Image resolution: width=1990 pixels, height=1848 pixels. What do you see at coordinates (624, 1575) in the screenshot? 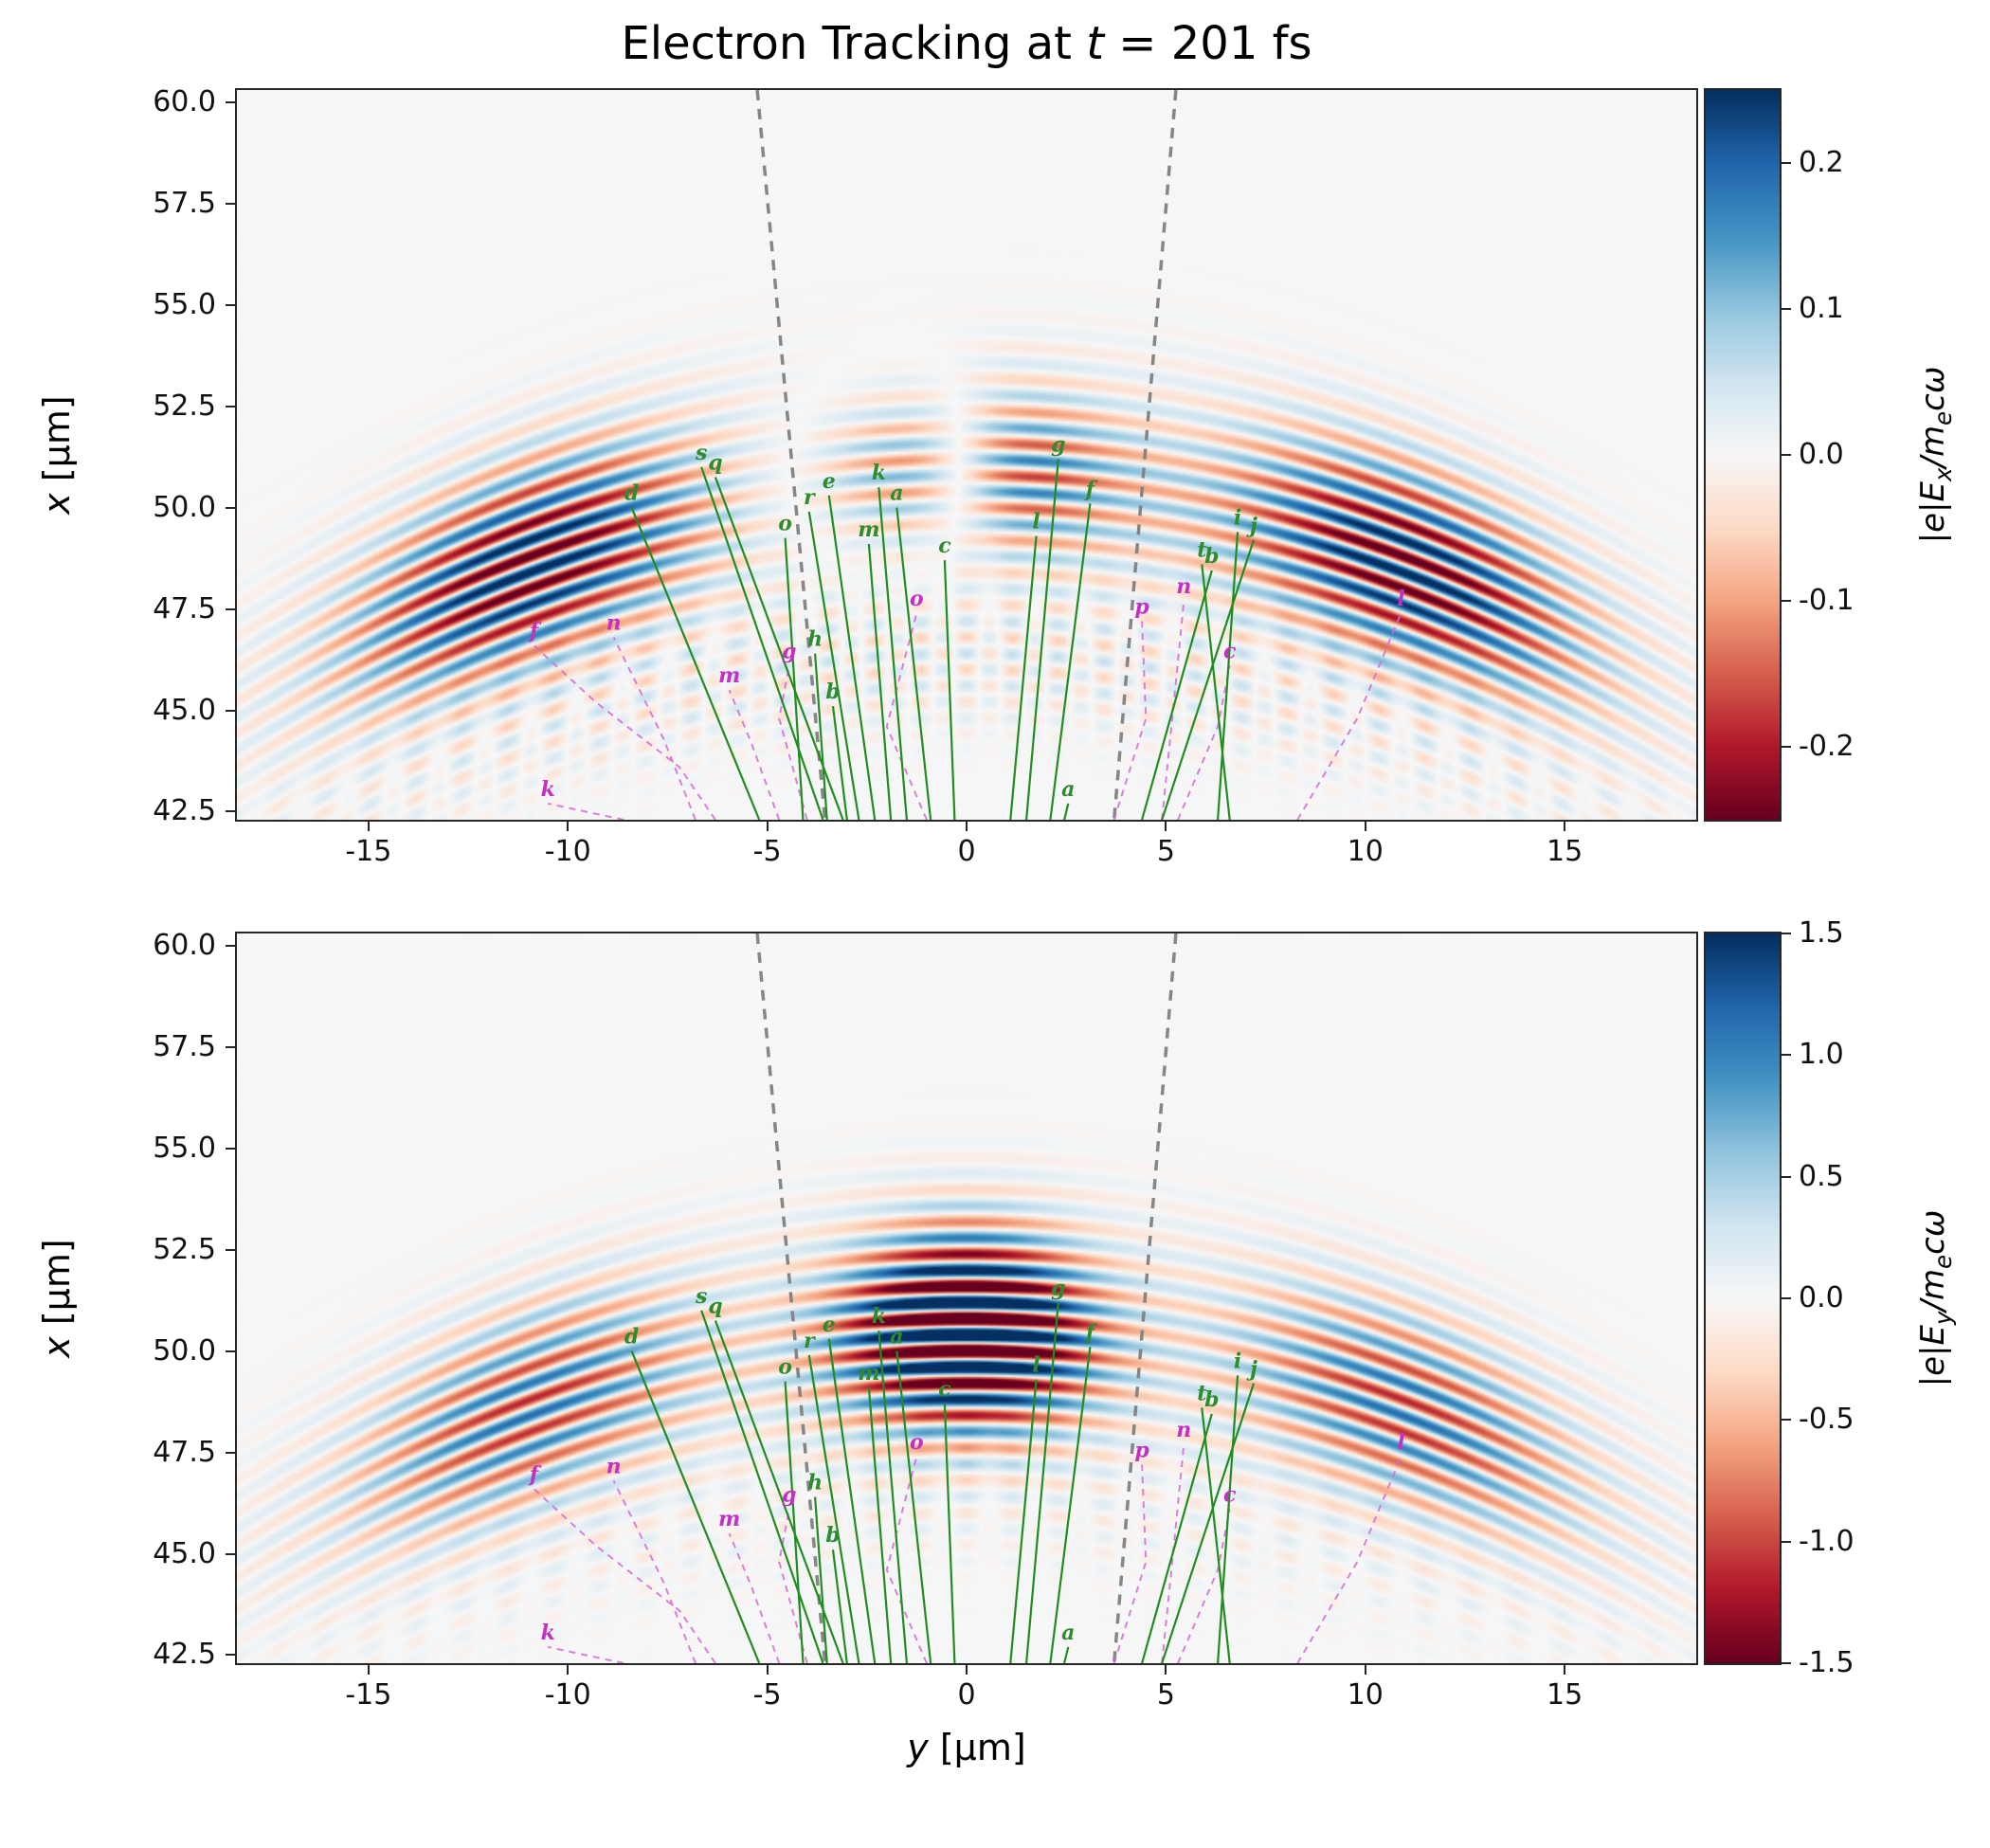
I see `trajectory-magenta-f` at bounding box center [624, 1575].